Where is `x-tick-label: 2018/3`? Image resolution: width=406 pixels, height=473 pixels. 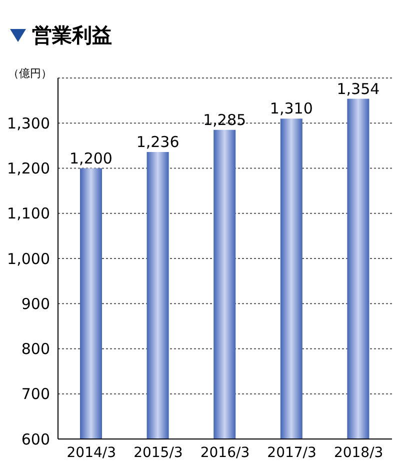
x-tick-label: 2018/3 is located at coordinates (359, 452).